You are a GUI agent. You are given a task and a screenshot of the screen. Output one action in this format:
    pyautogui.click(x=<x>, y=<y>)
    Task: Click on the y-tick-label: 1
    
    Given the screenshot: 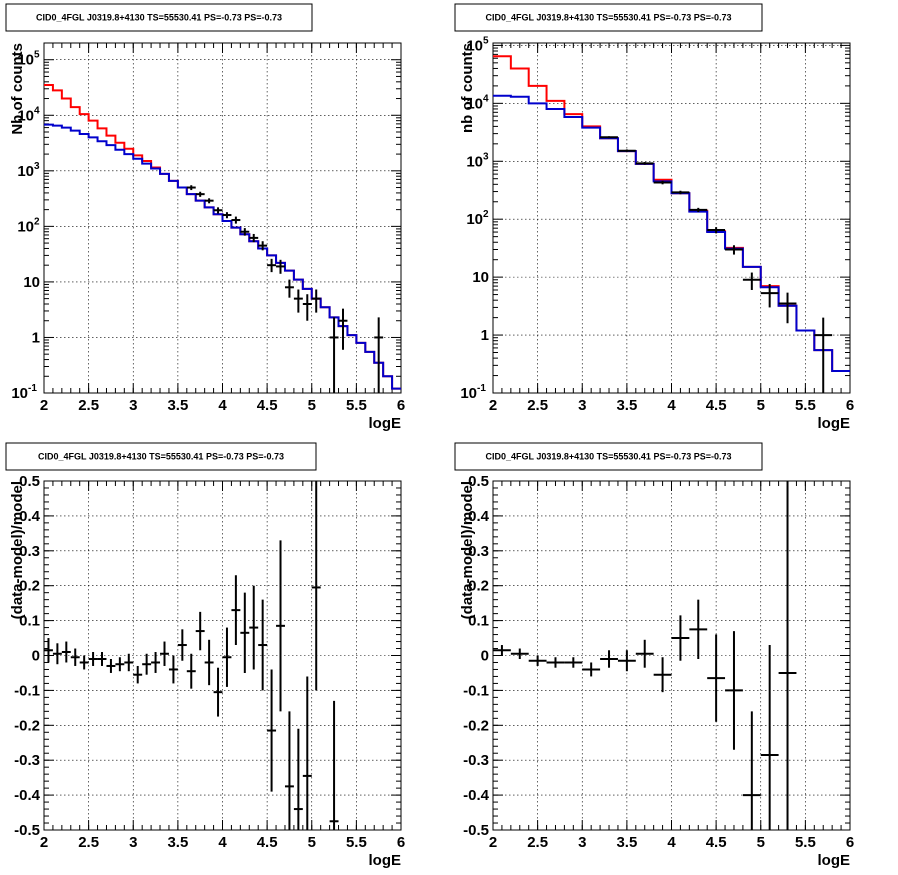 What is the action you would take?
    pyautogui.click(x=36, y=337)
    